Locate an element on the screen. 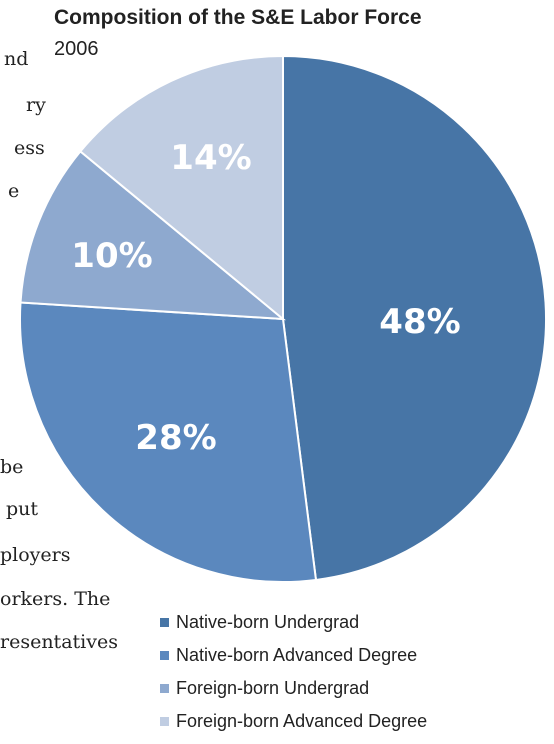 This screenshot has height=744, width=554. background-text-line: ry is located at coordinates (36, 105).